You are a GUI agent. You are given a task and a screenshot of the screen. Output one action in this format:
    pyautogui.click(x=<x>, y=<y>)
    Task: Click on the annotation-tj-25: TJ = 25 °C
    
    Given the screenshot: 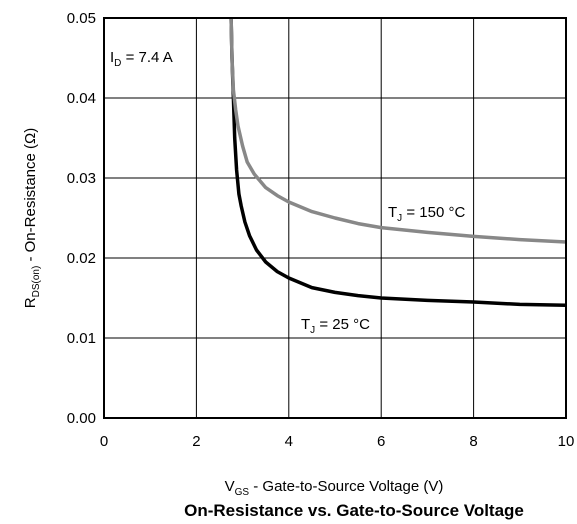 What is the action you would take?
    pyautogui.click(x=335, y=326)
    